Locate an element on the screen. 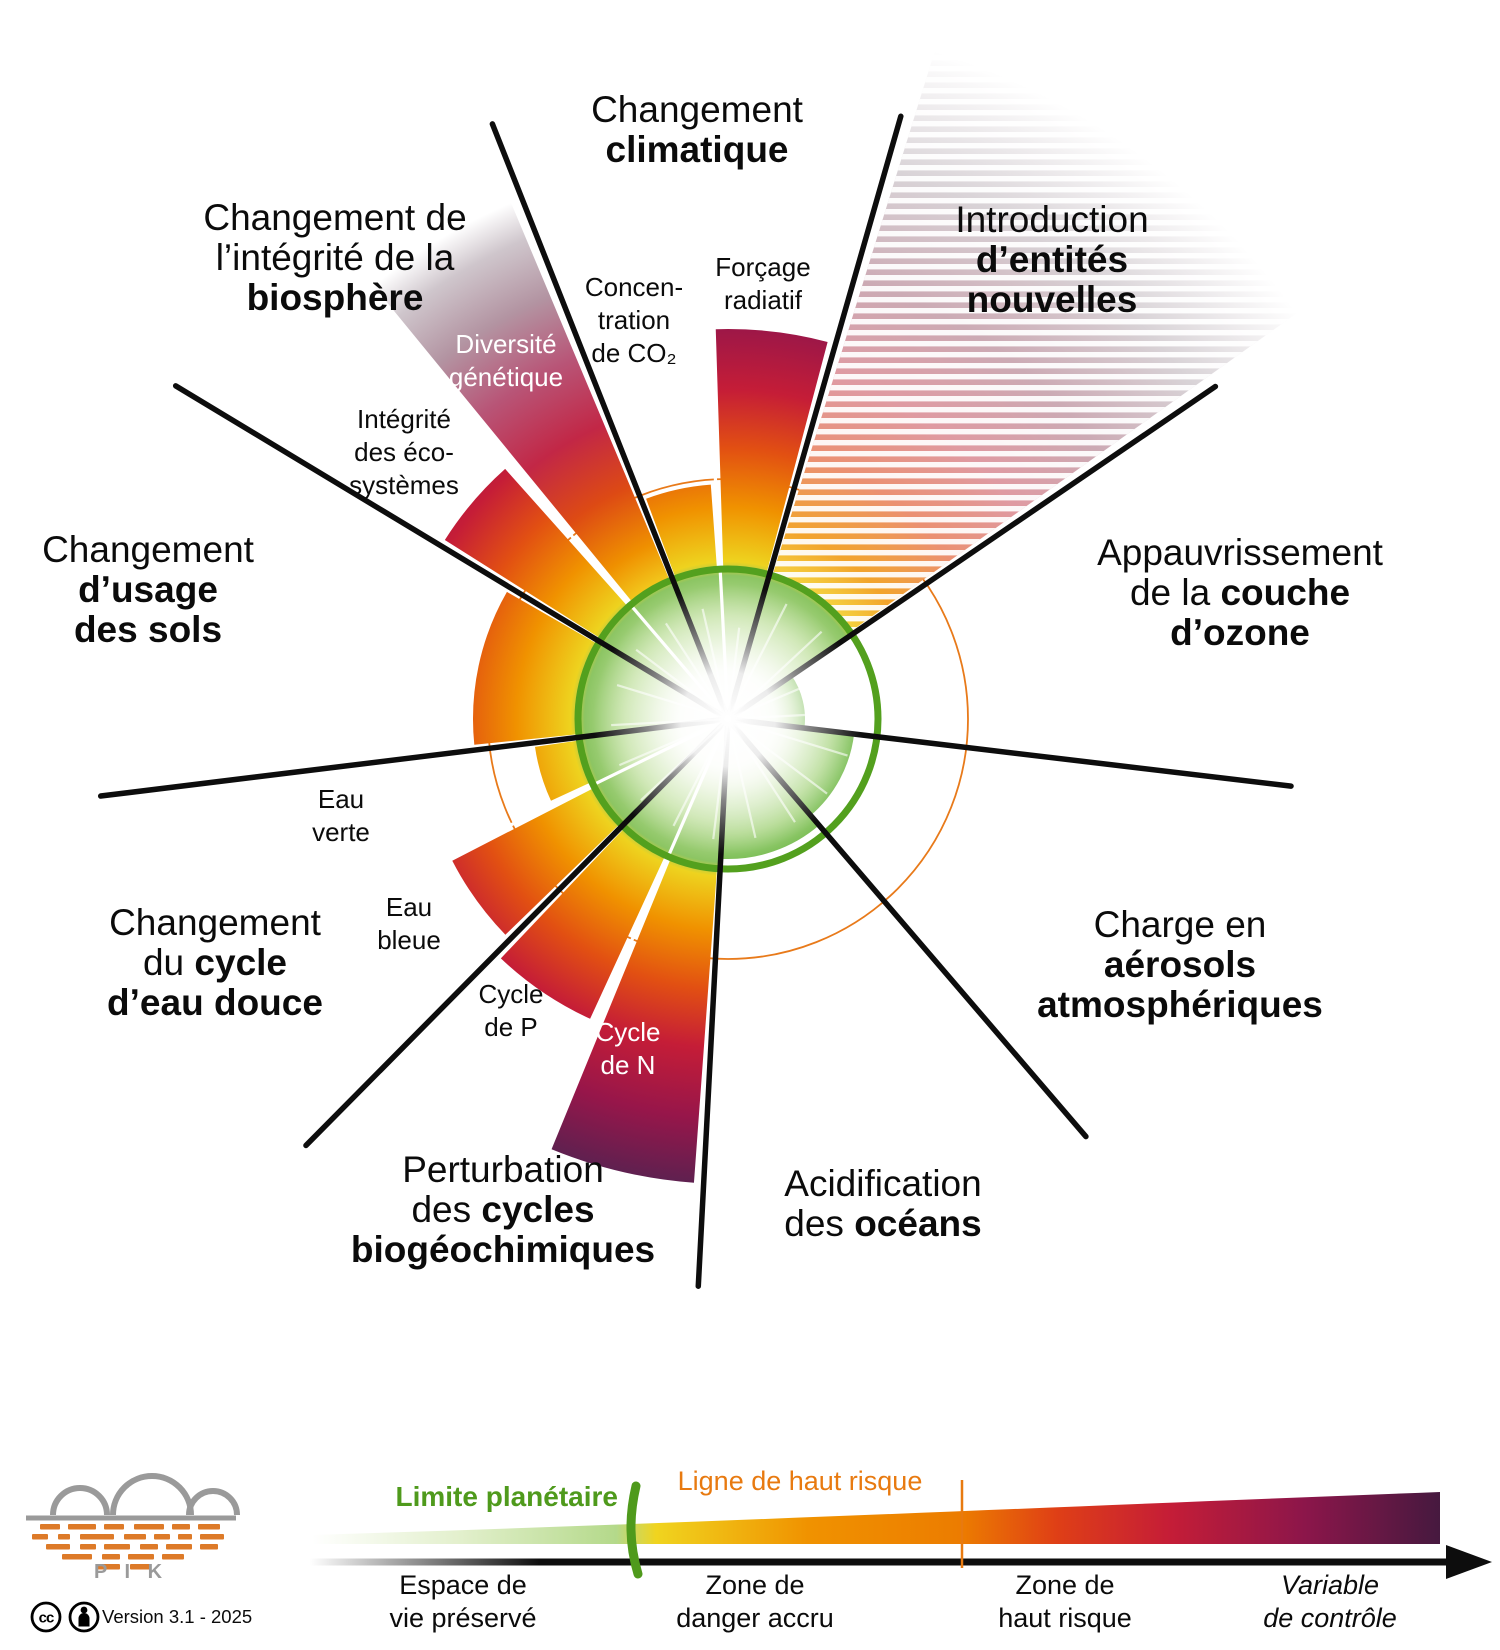 Image resolution: width=1500 pixels, height=1650 pixels. wedge-hatch-entites-nouvelles is located at coordinates (1059, 316).